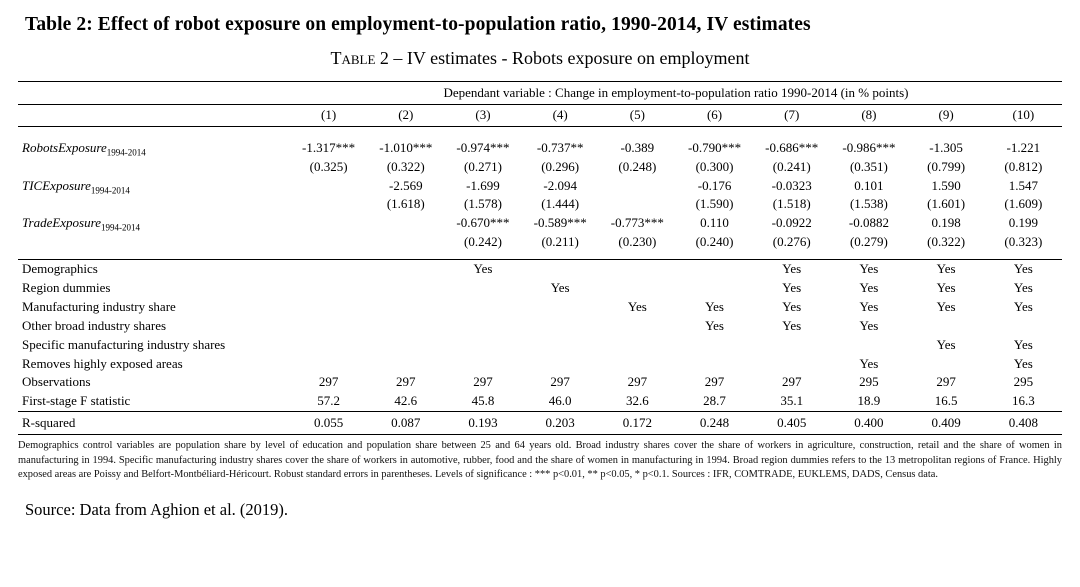 The image size is (1080, 587). I want to click on estimate-cell: -0.790***, so click(714, 147).